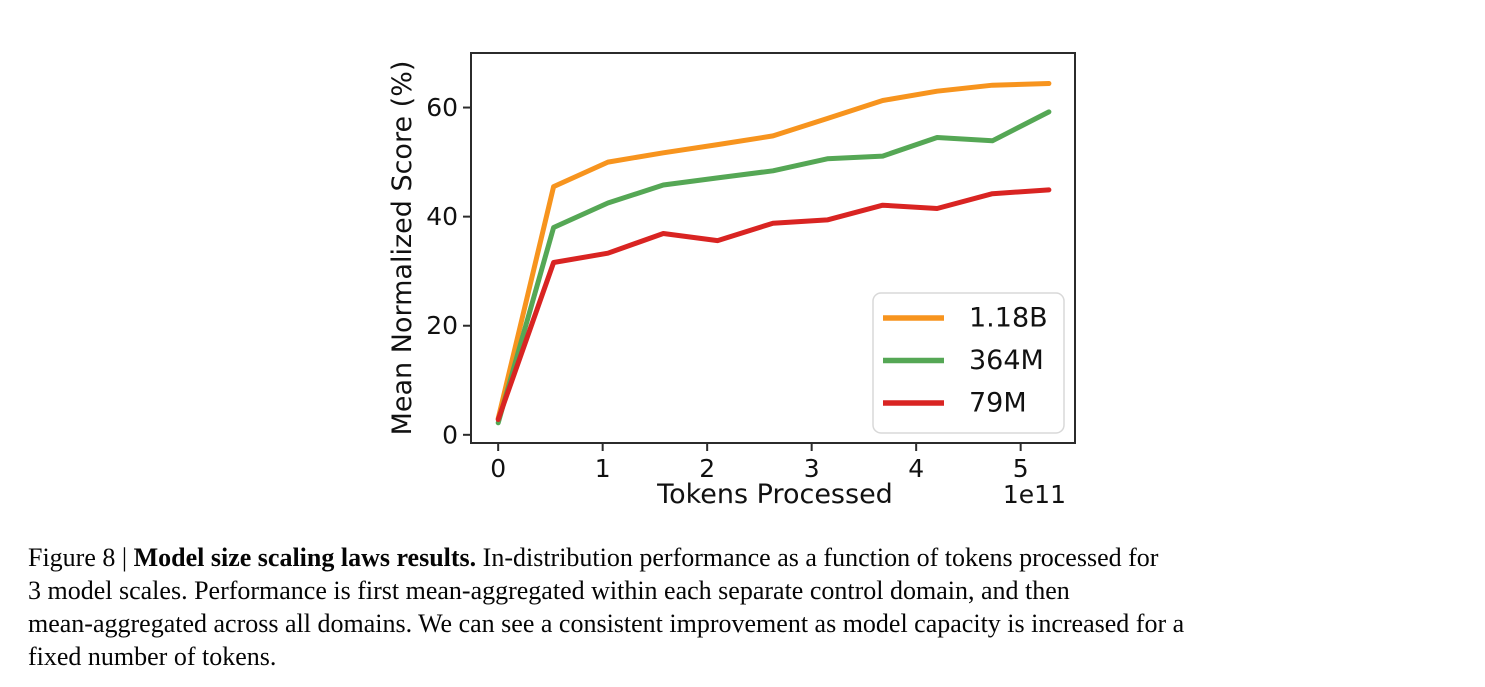  Describe the element at coordinates (998, 403) in the screenshot. I see `legend-label-79M: 79M` at that location.